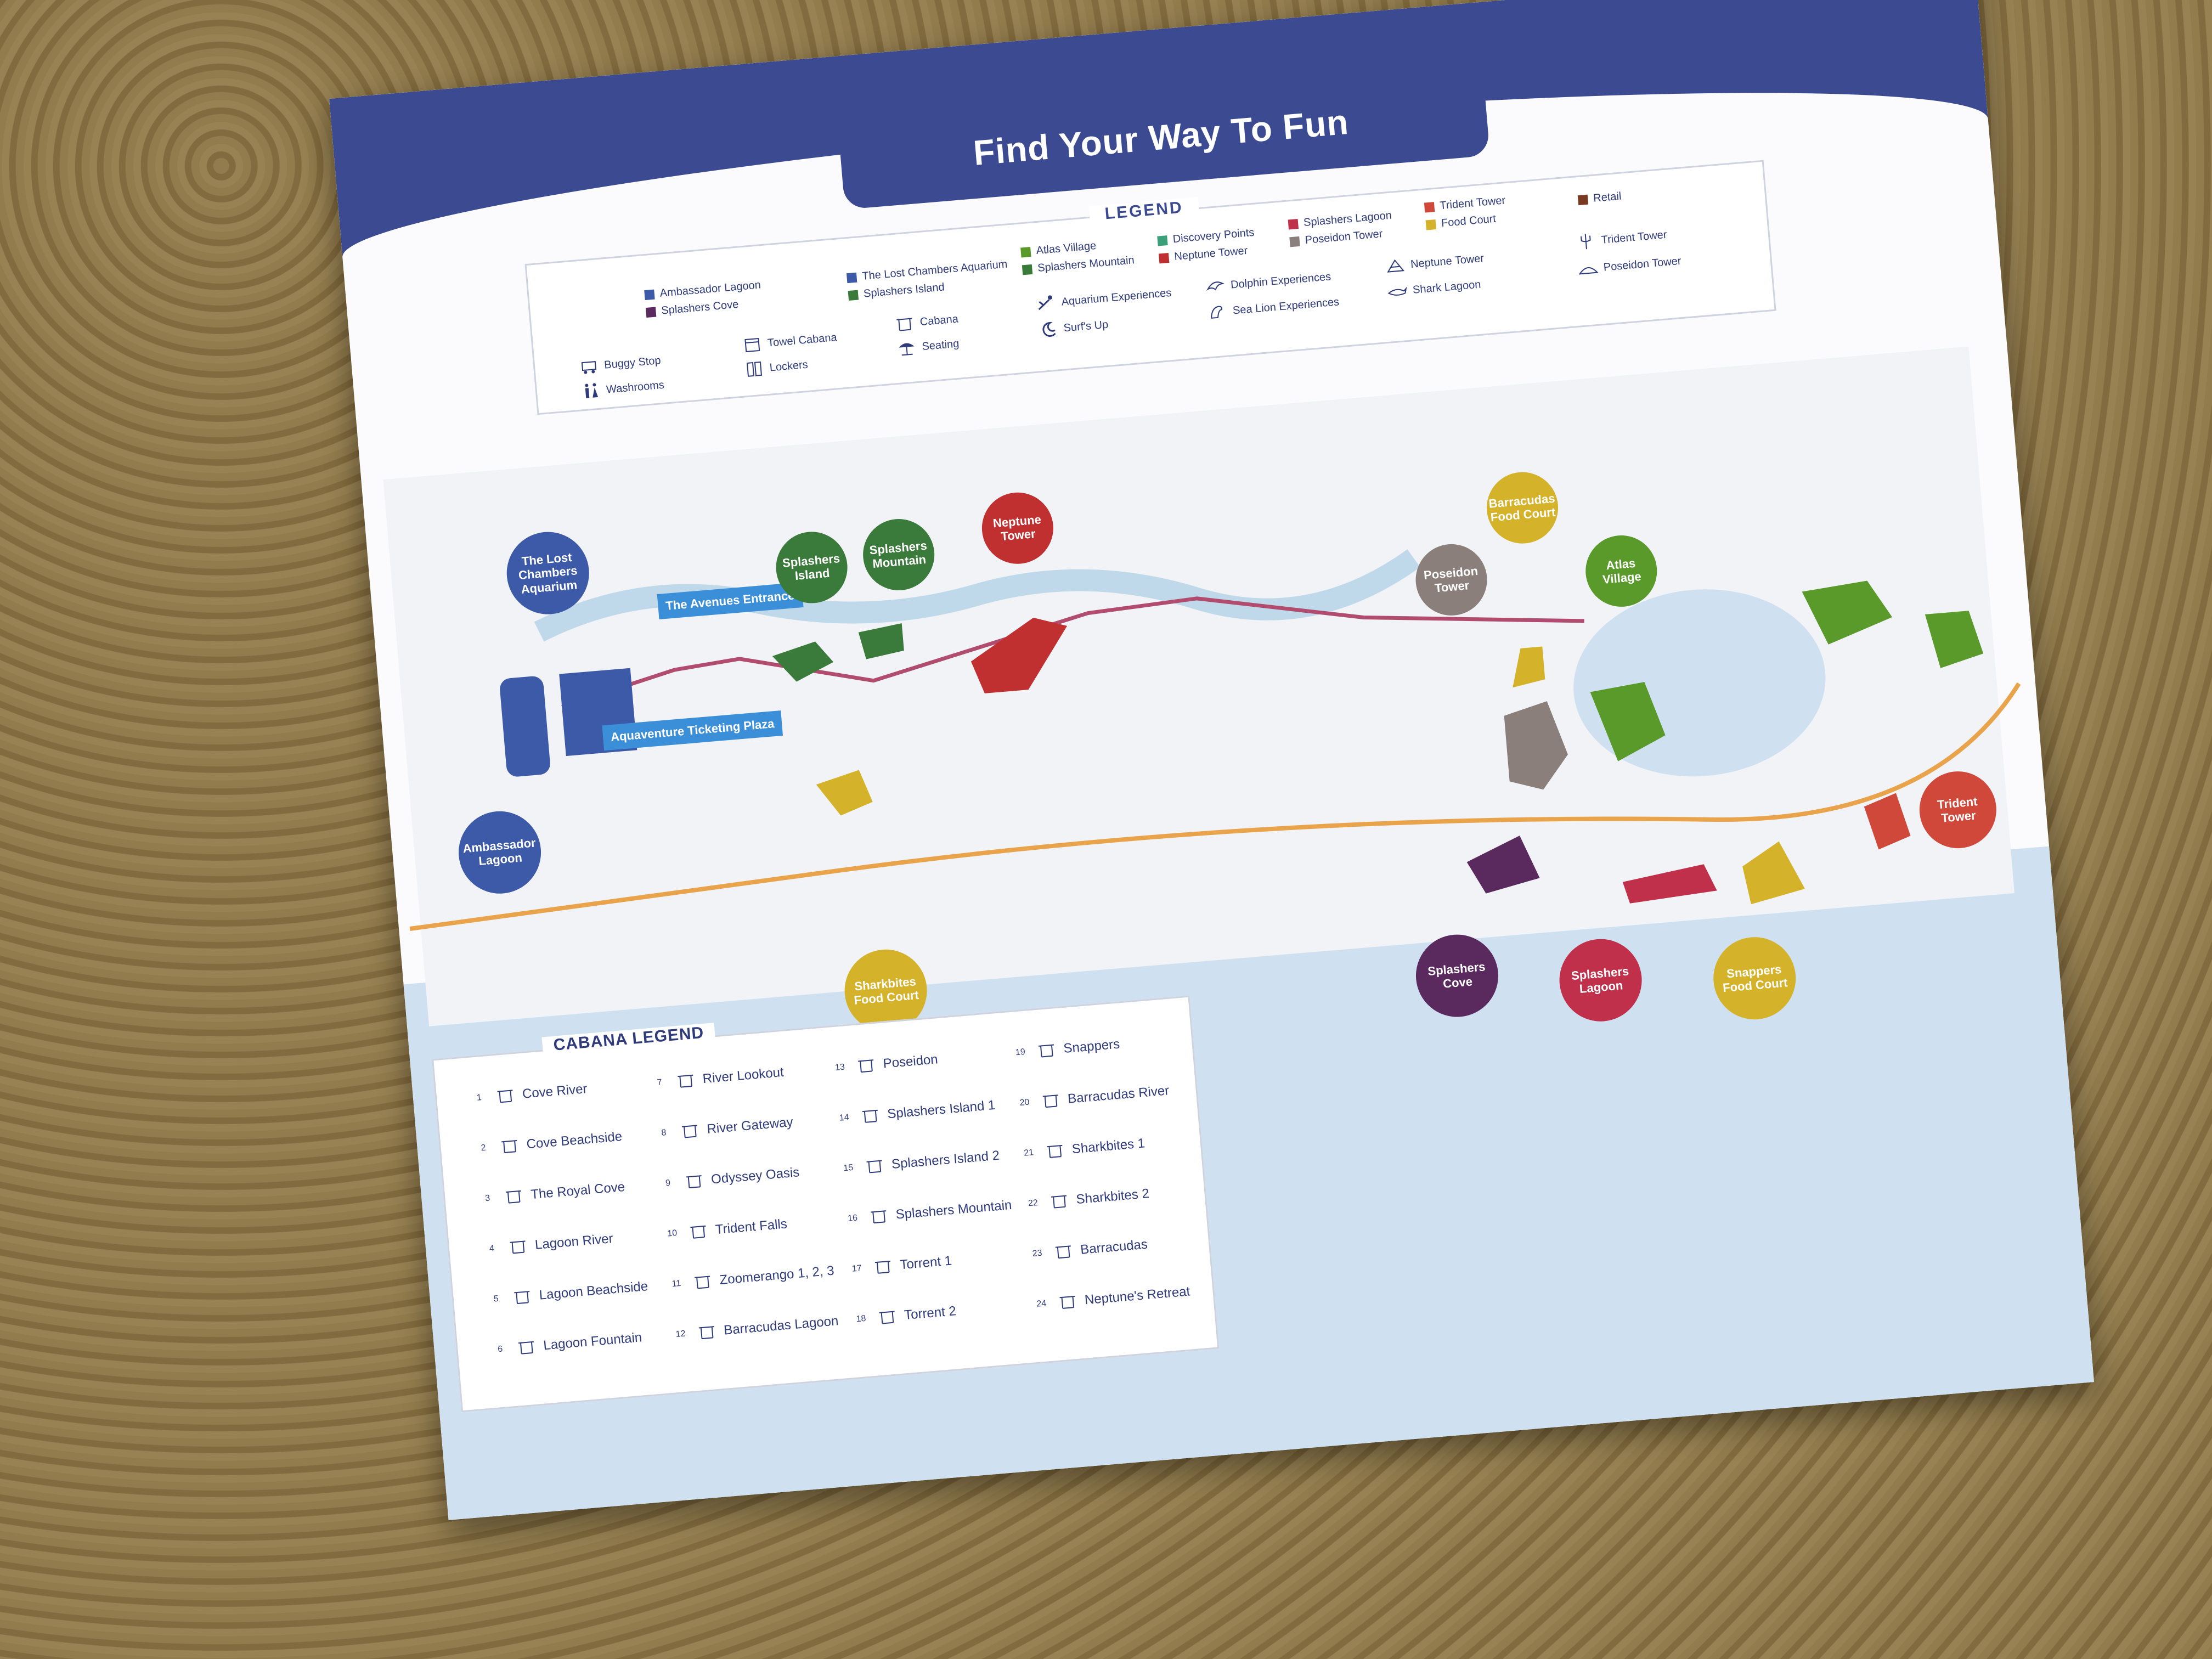  Describe the element at coordinates (1118, 1095) in the screenshot. I see `cabana-label: Barracudas River` at that location.